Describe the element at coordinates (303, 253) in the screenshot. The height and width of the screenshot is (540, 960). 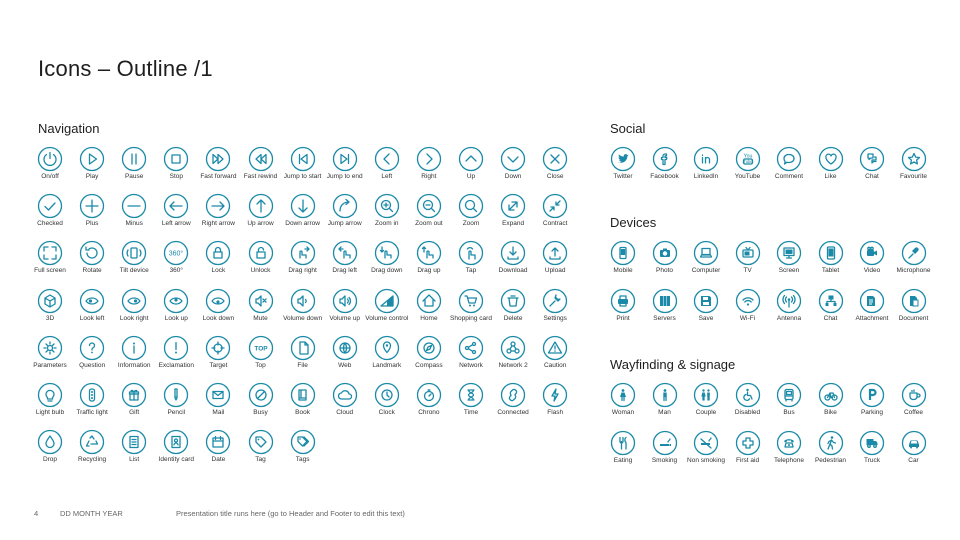
I see `drag-right-icon` at that location.